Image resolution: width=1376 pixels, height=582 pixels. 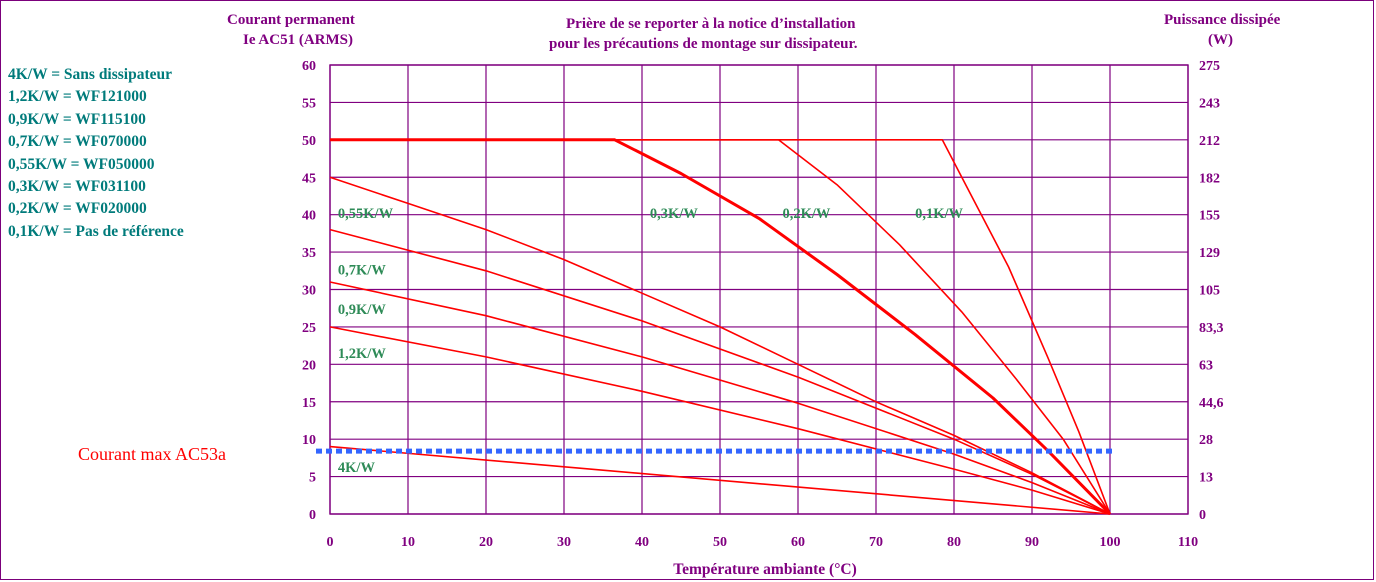 I want to click on y-tick-label: 10, so click(x=309, y=440).